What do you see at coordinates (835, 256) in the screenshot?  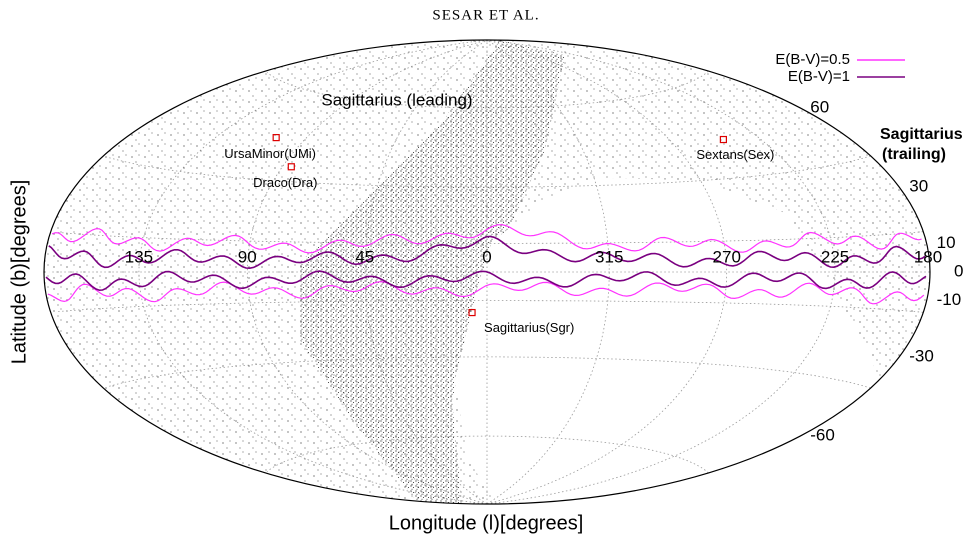 I see `x-tick-label: 225` at bounding box center [835, 256].